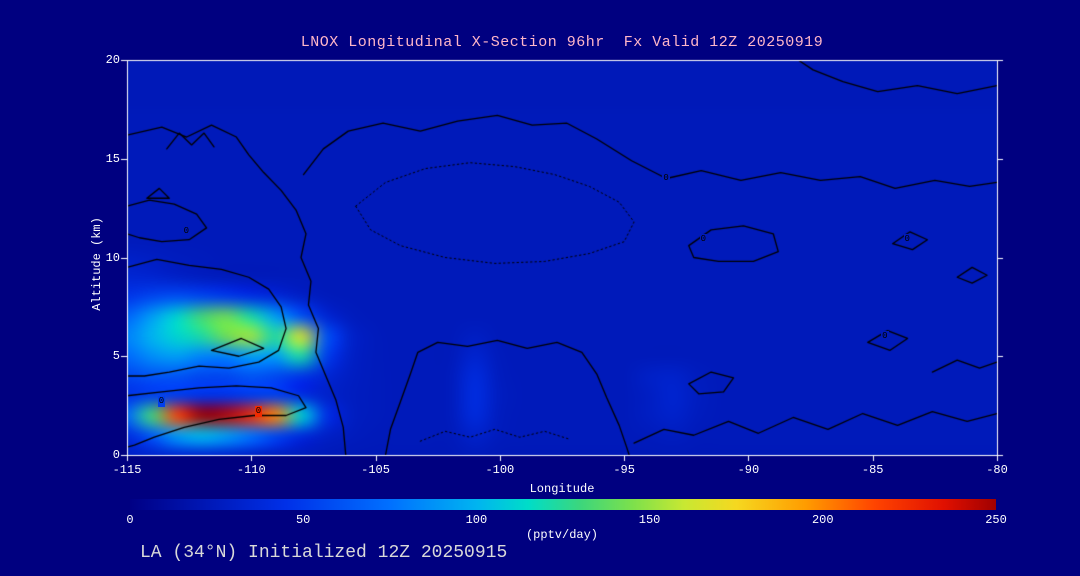  I want to click on initialization-caption: LA (34°N) Initialized 12Z 20250915, so click(324, 553).